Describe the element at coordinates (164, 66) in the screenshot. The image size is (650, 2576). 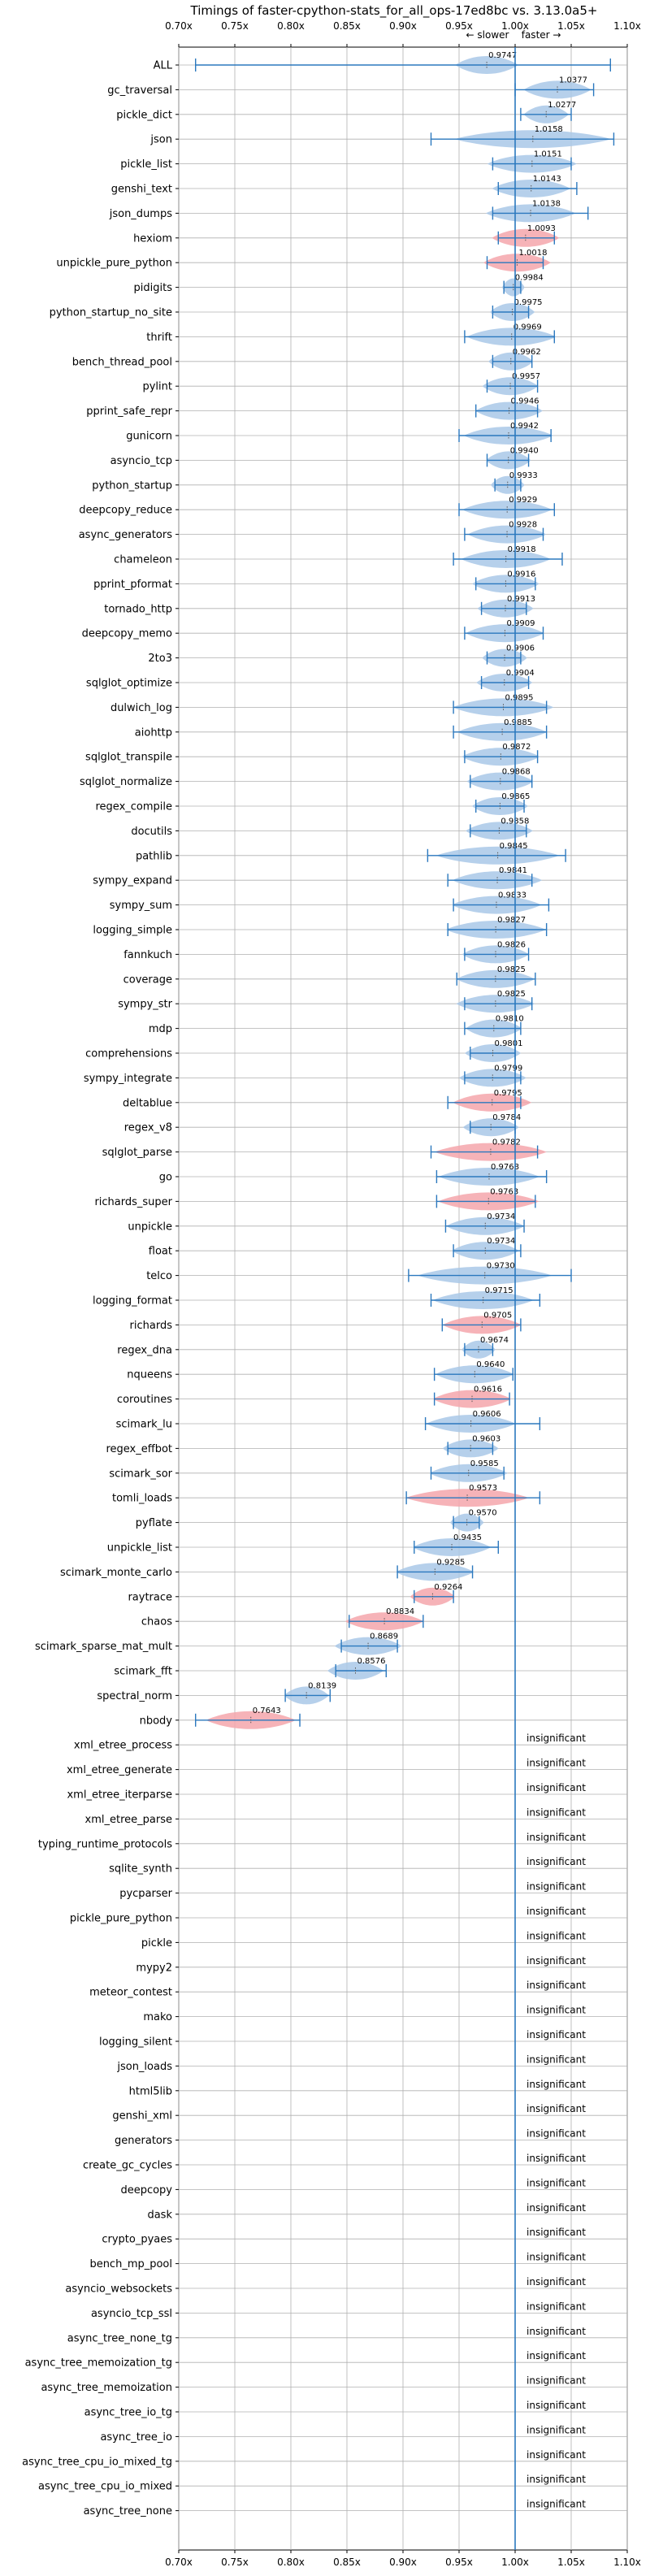
I see `benchmark-label: ALL` at that location.